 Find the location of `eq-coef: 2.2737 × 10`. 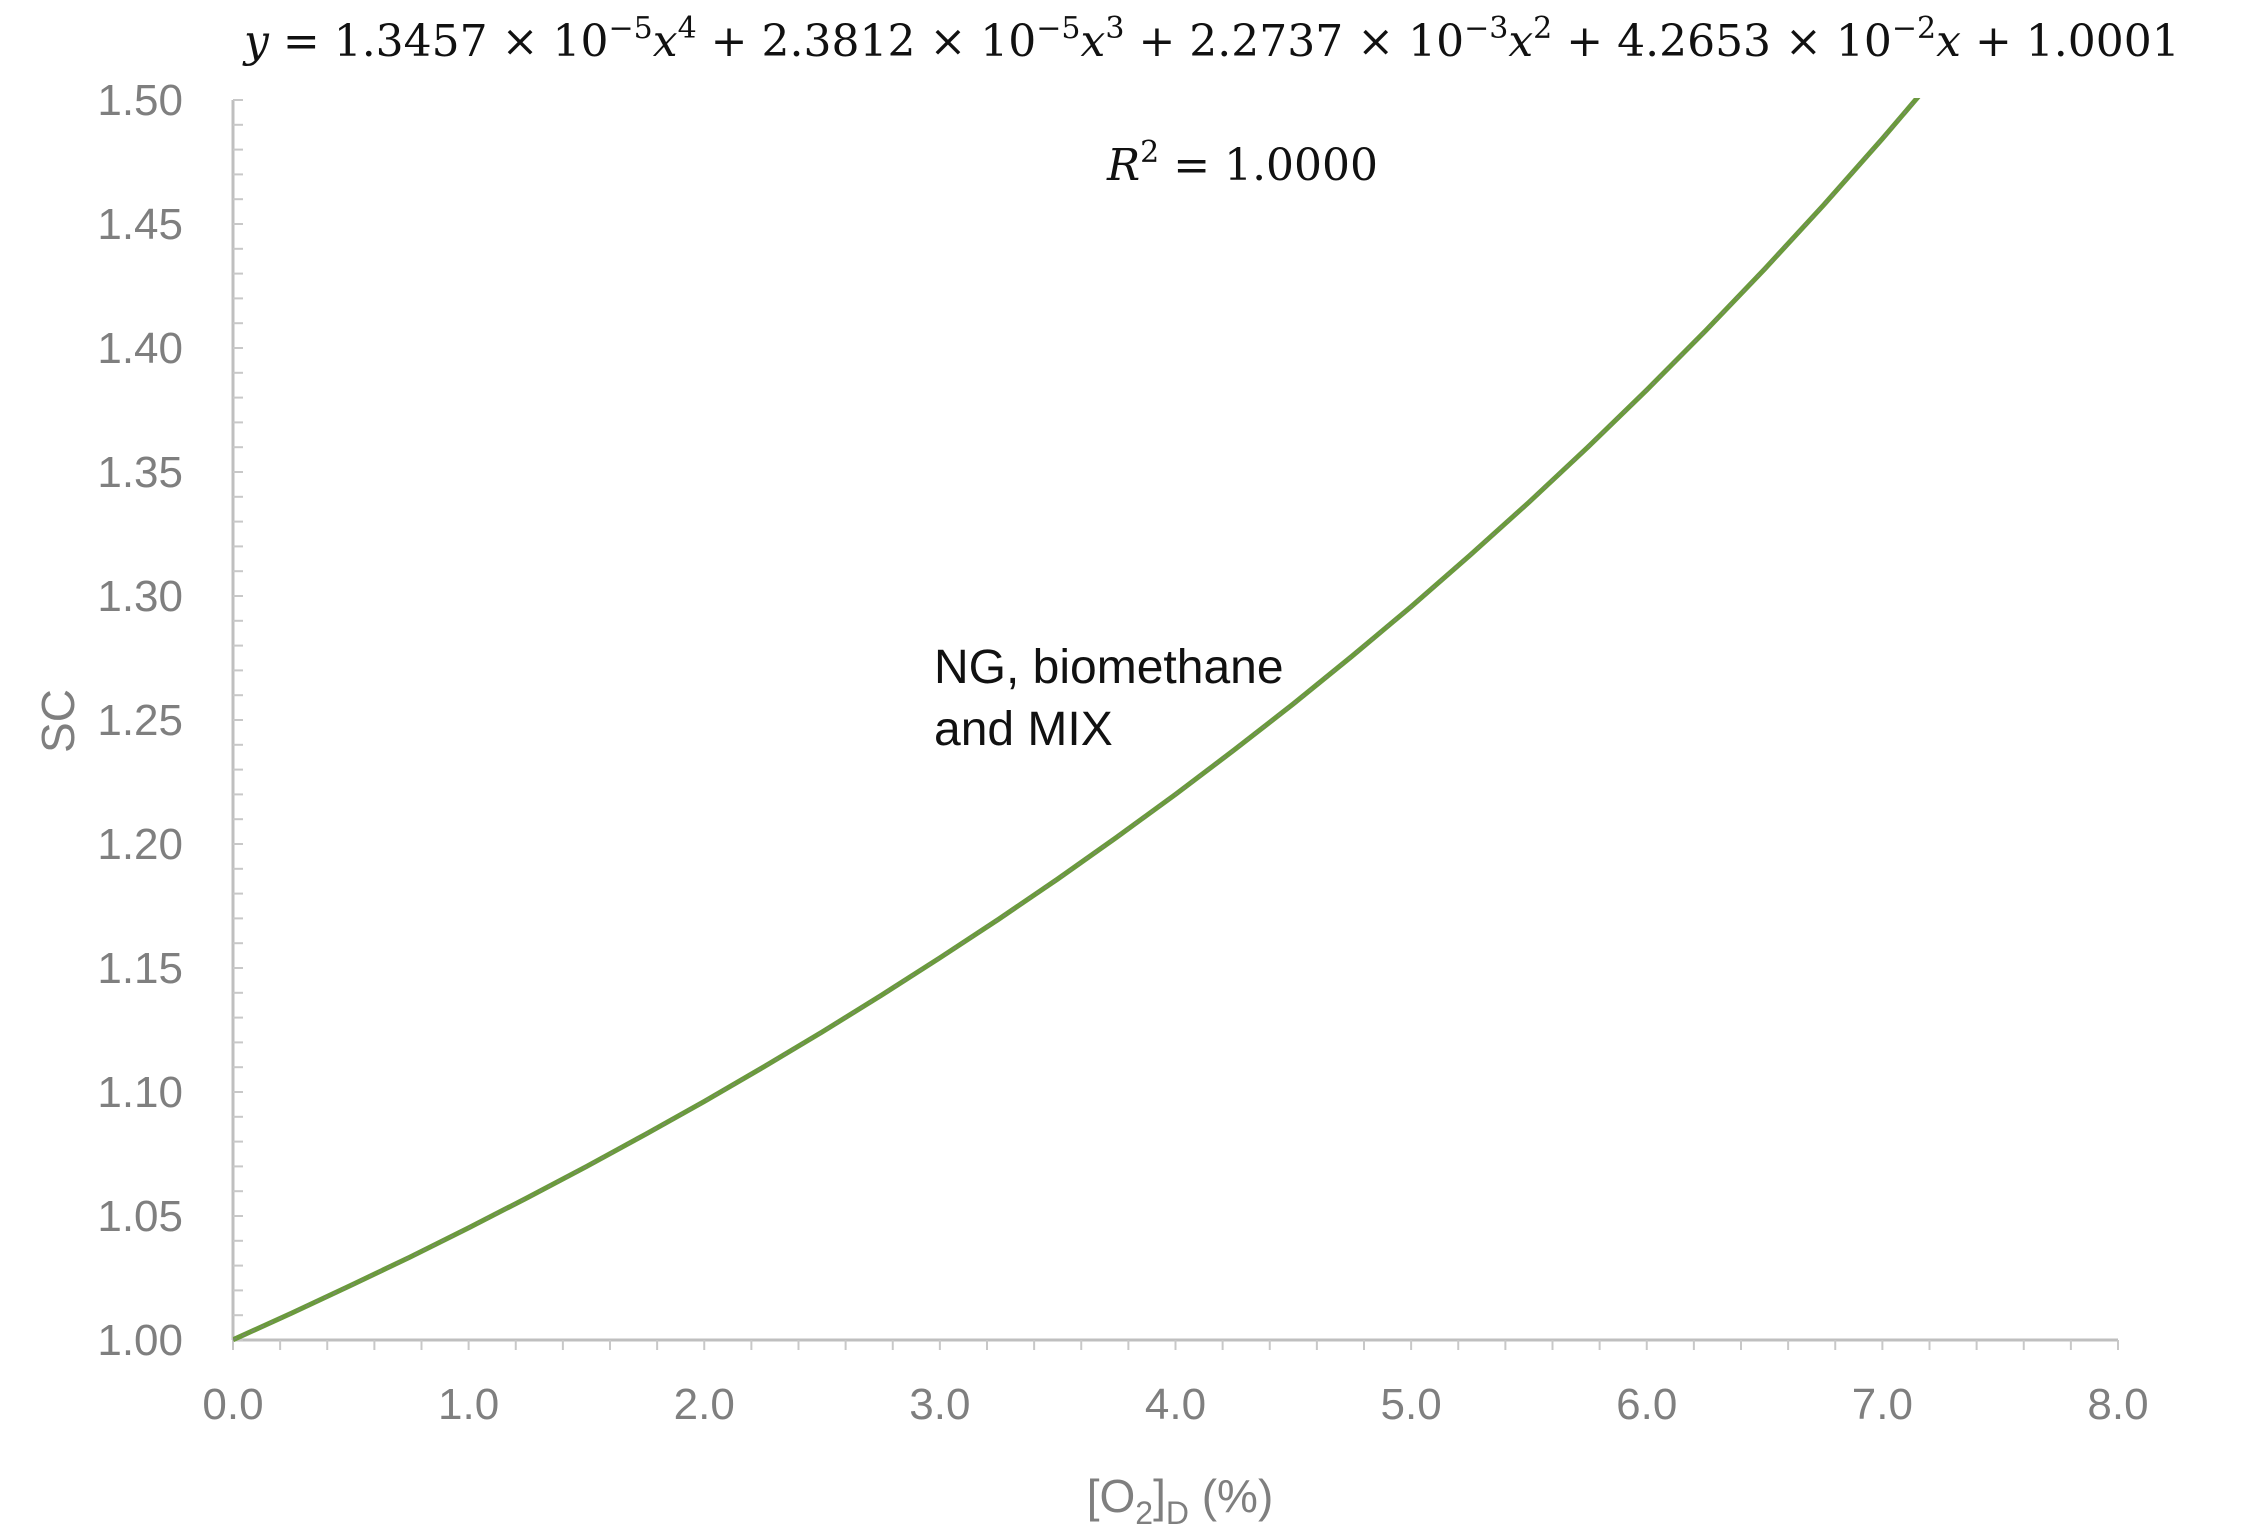

eq-coef: 2.2737 × 10 is located at coordinates (1326, 41).